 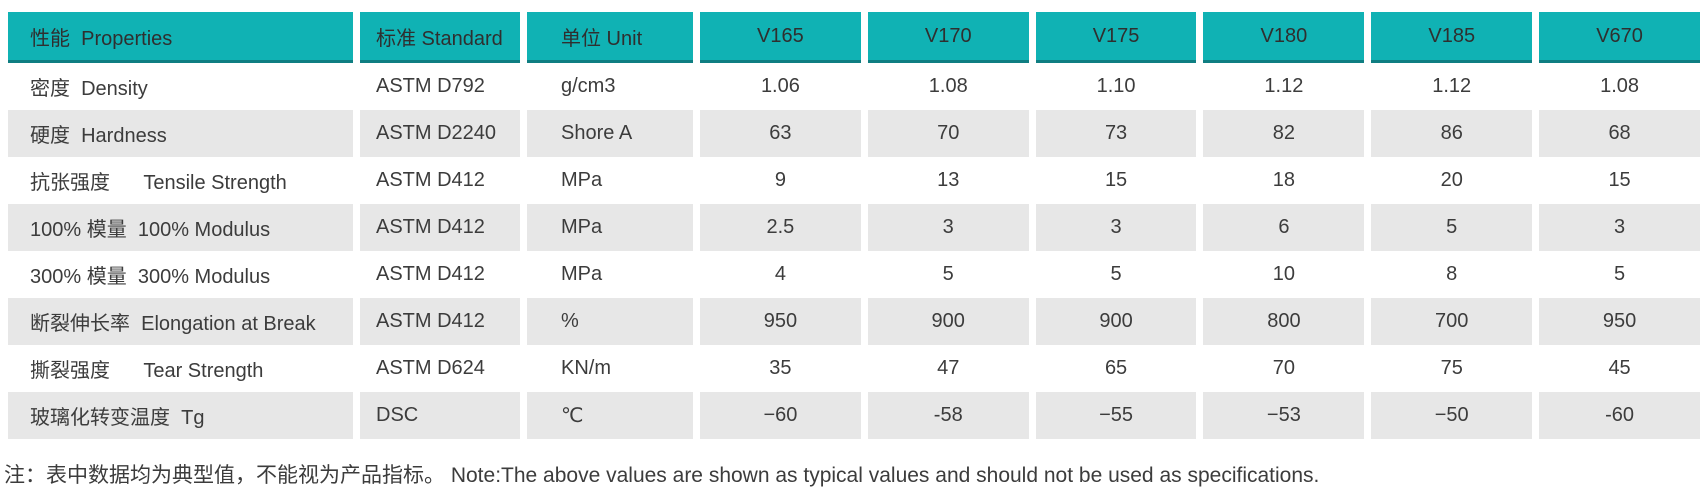 I want to click on value-cell: 800, so click(x=1284, y=321).